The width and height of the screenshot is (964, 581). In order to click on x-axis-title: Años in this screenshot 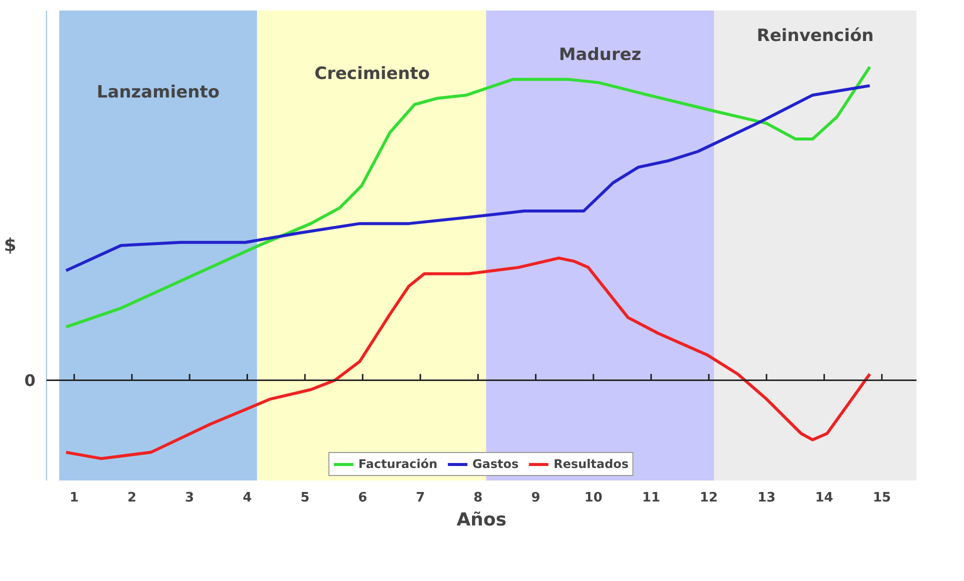, I will do `click(481, 520)`.